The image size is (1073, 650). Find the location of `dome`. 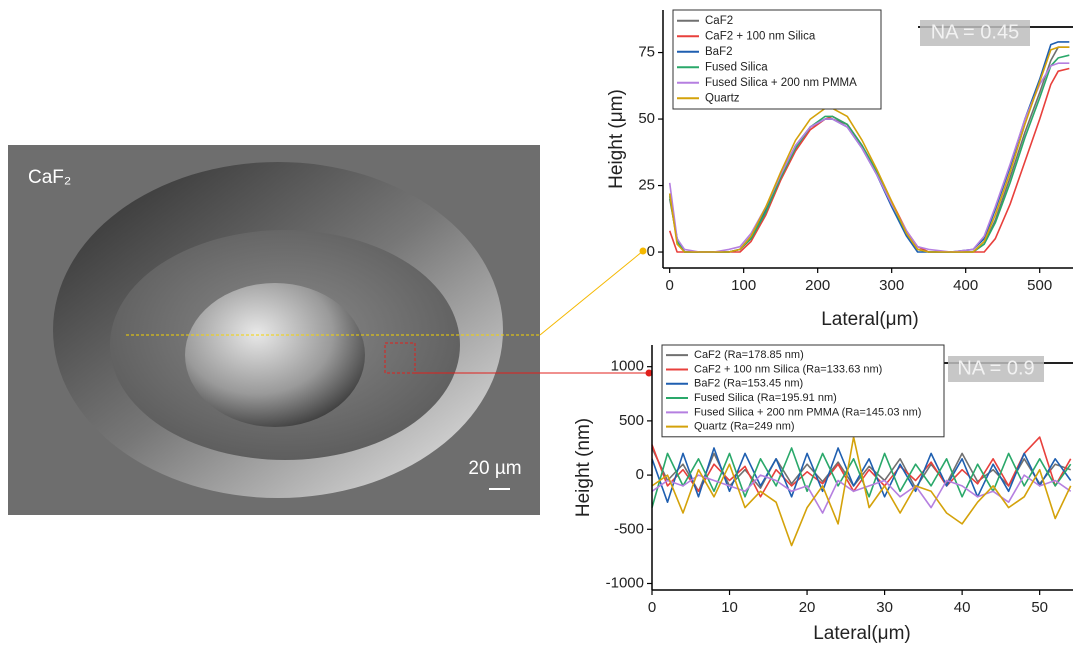

dome is located at coordinates (275, 355).